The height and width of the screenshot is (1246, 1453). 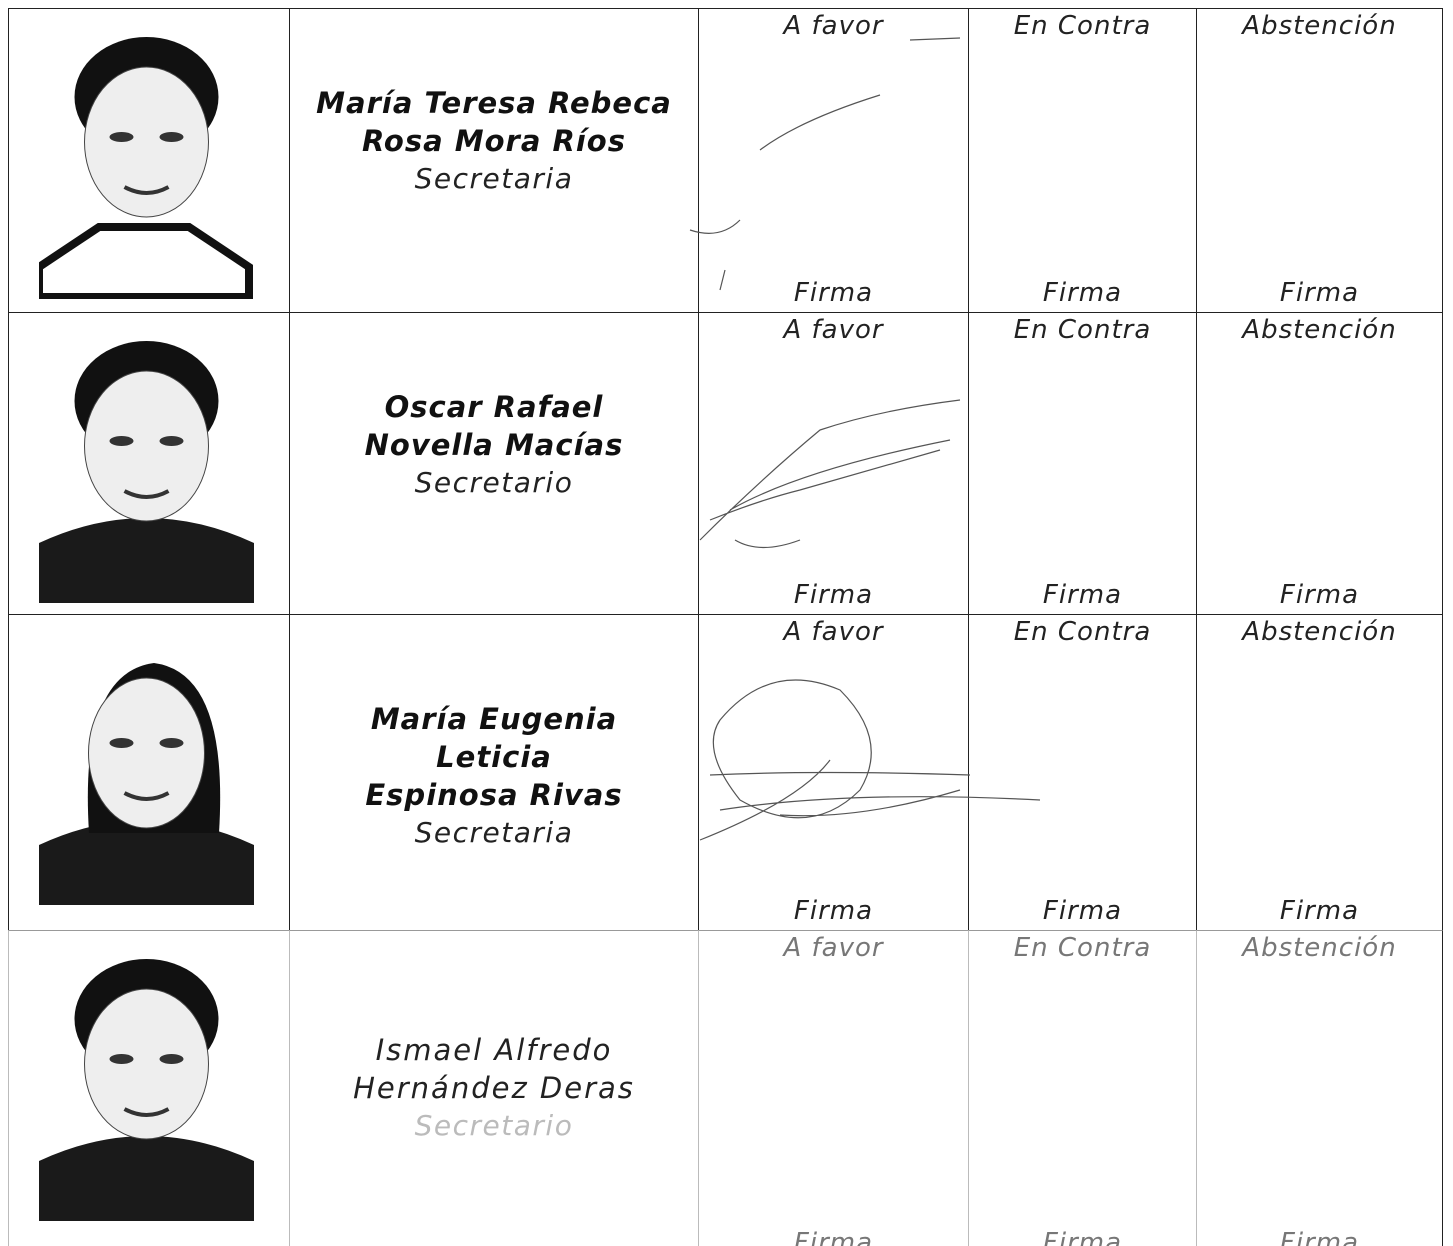 I want to click on member-name: Hernández Deras, so click(x=494, y=1088).